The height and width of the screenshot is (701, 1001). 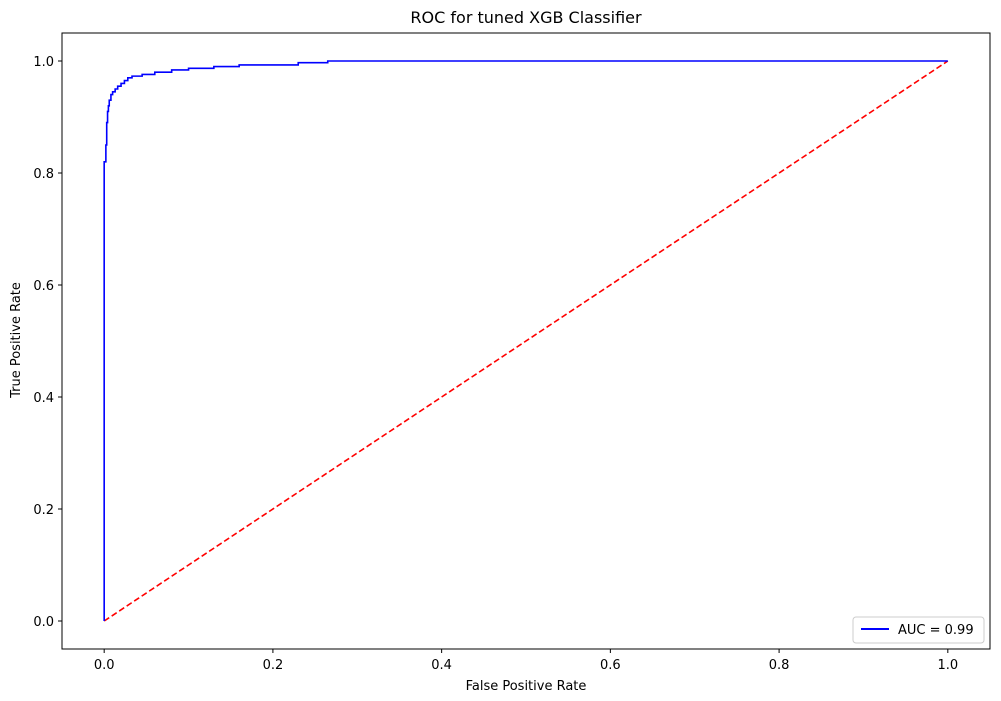 What do you see at coordinates (104, 665) in the screenshot?
I see `x-tick-label: 0.0` at bounding box center [104, 665].